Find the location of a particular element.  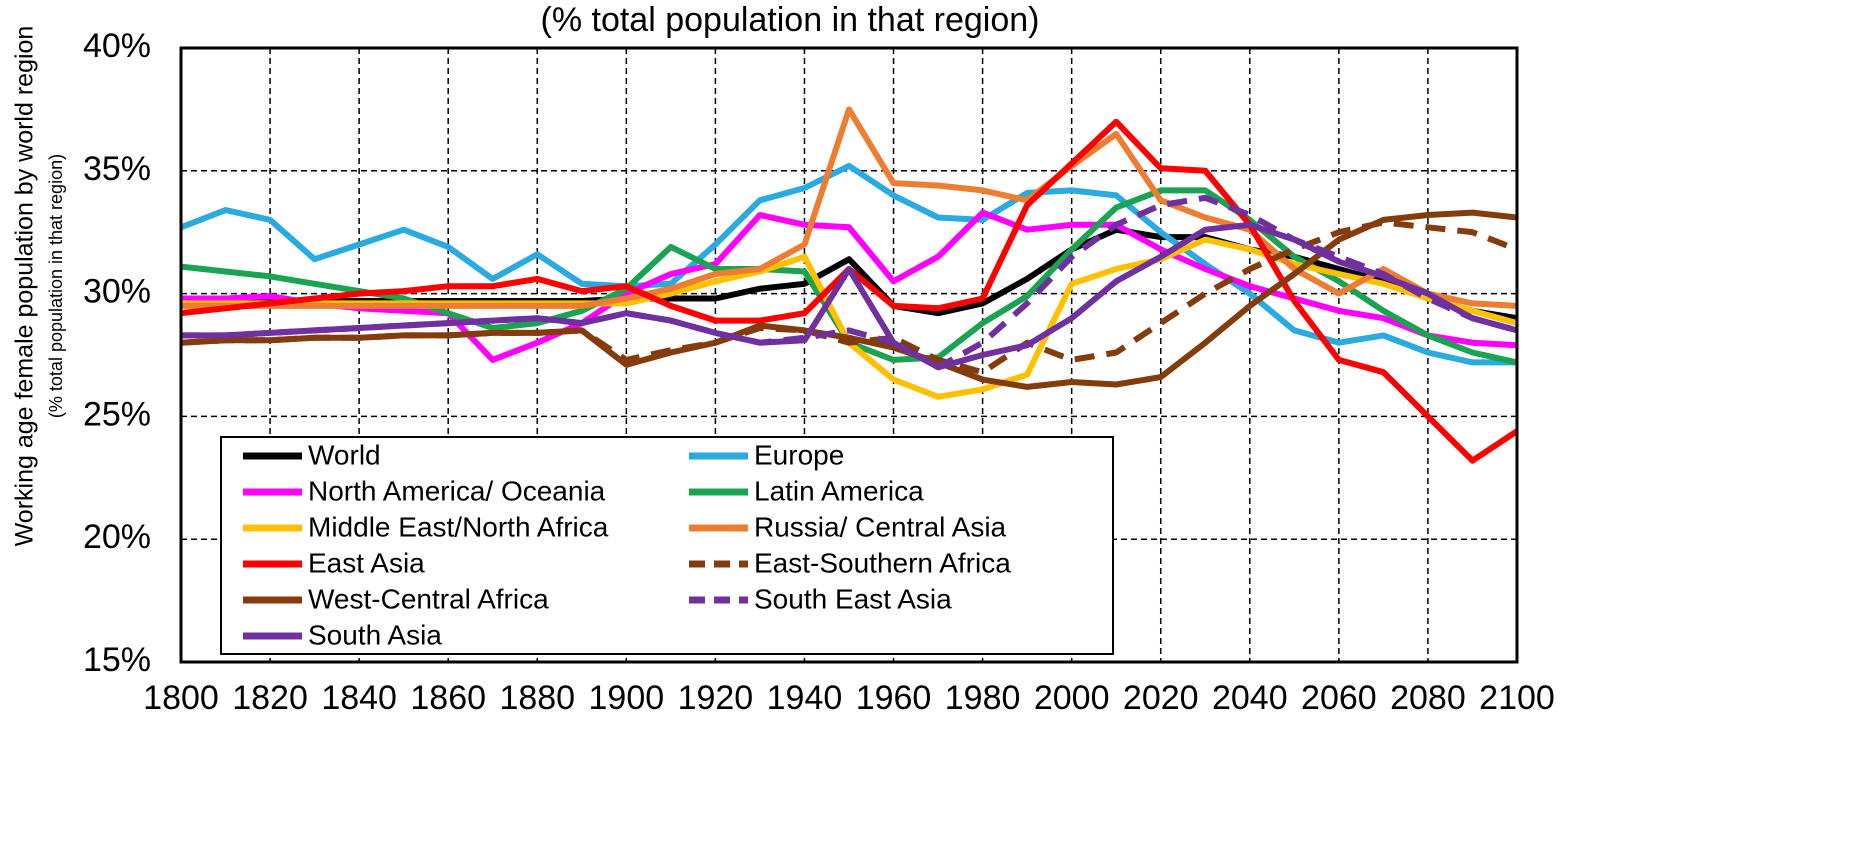

x-tick-label: 1800 is located at coordinates (181, 698).